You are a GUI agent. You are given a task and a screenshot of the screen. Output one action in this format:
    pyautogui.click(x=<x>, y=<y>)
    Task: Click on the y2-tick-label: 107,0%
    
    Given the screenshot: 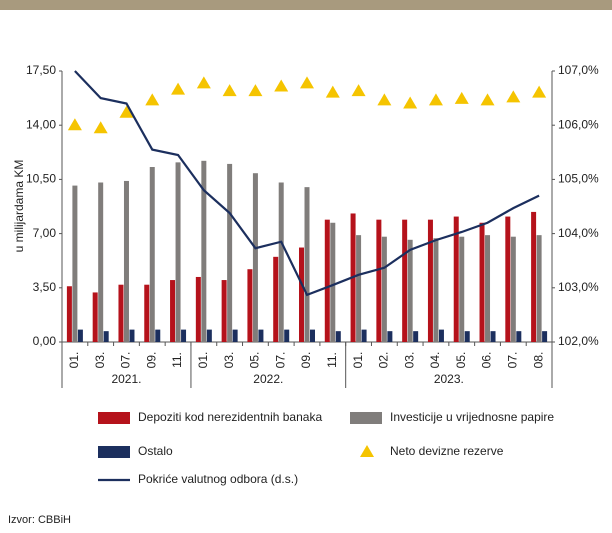 What is the action you would take?
    pyautogui.click(x=578, y=70)
    